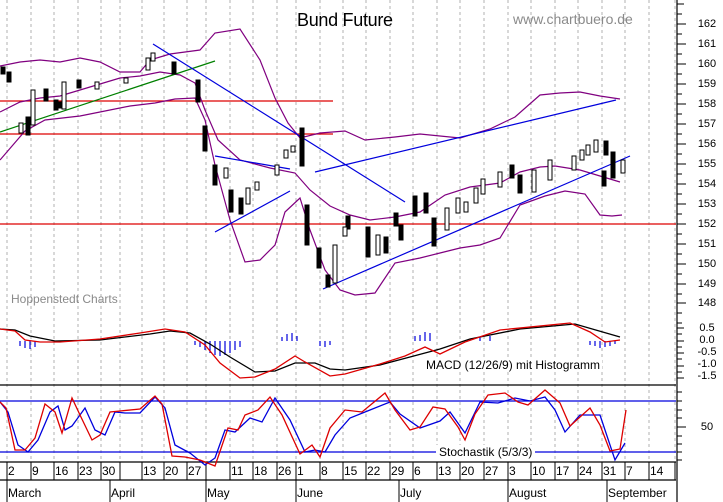 This screenshot has width=723, height=502. What do you see at coordinates (707, 164) in the screenshot?
I see `price-tick: 155` at bounding box center [707, 164].